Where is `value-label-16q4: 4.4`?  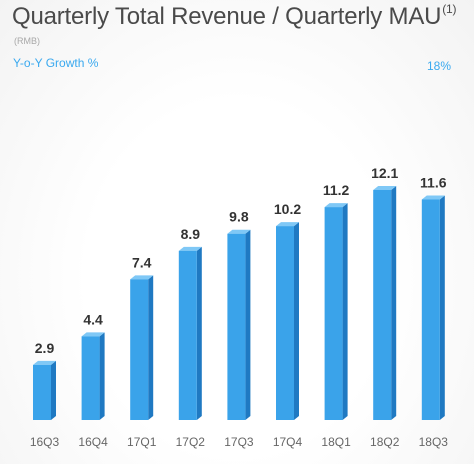 value-label-16q4: 4.4 is located at coordinates (93, 319).